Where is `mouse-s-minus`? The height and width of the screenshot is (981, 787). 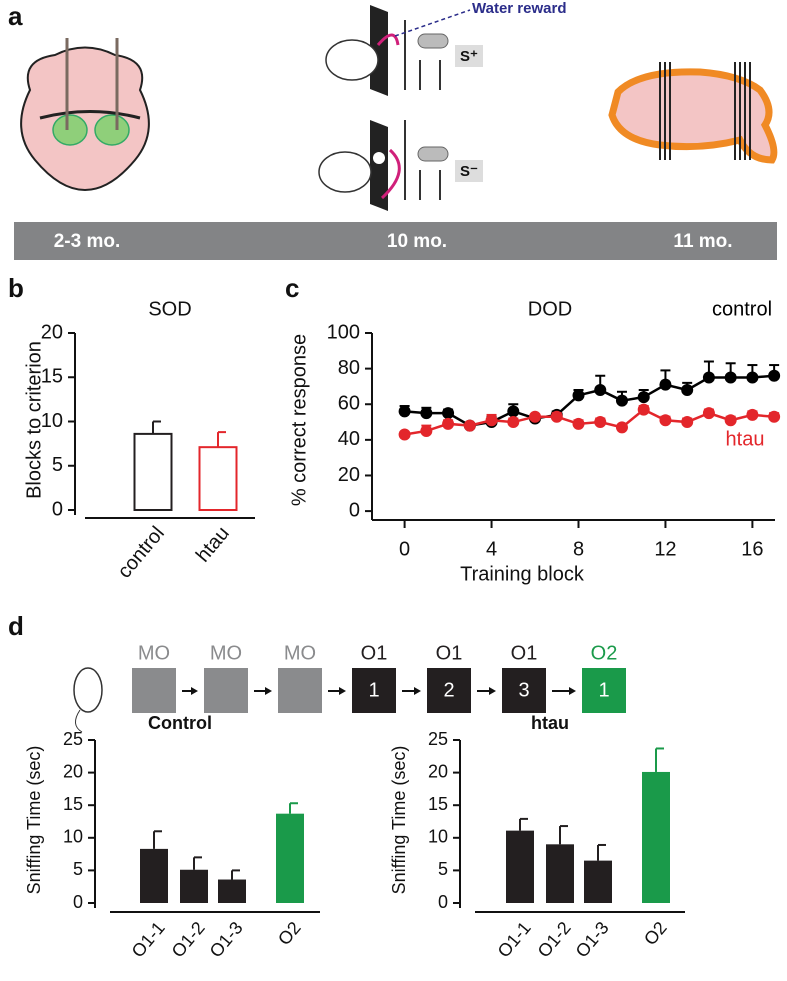
mouse-s-minus is located at coordinates (400, 165).